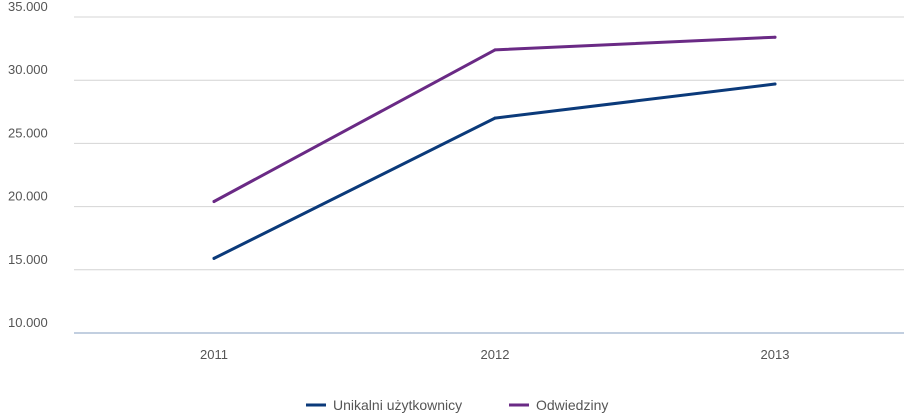  Describe the element at coordinates (572, 405) in the screenshot. I see `legend-label-1: Odwiedziny` at that location.